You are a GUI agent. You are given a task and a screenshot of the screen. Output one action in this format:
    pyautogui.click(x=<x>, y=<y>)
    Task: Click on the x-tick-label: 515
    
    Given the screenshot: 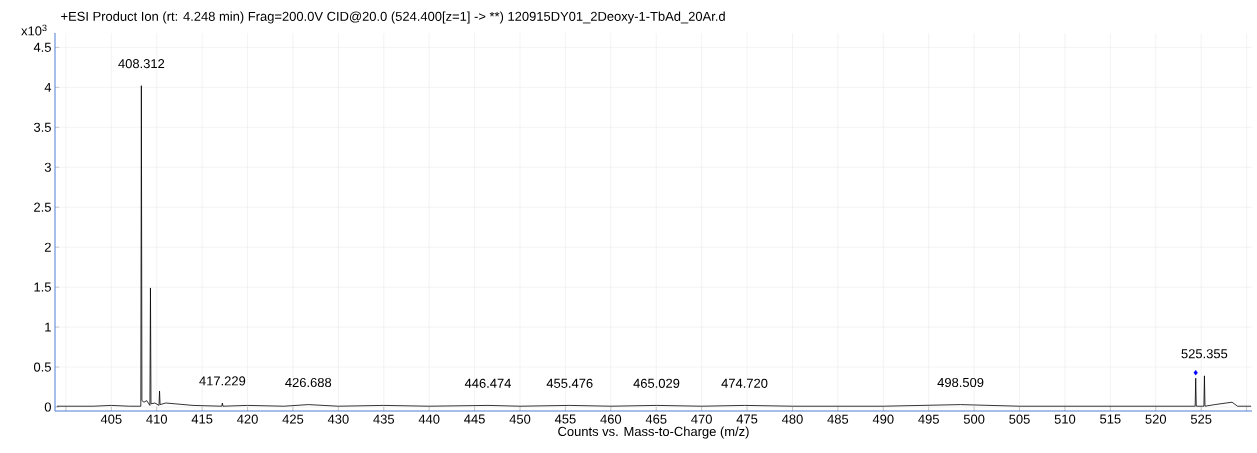 What is the action you would take?
    pyautogui.click(x=1110, y=419)
    